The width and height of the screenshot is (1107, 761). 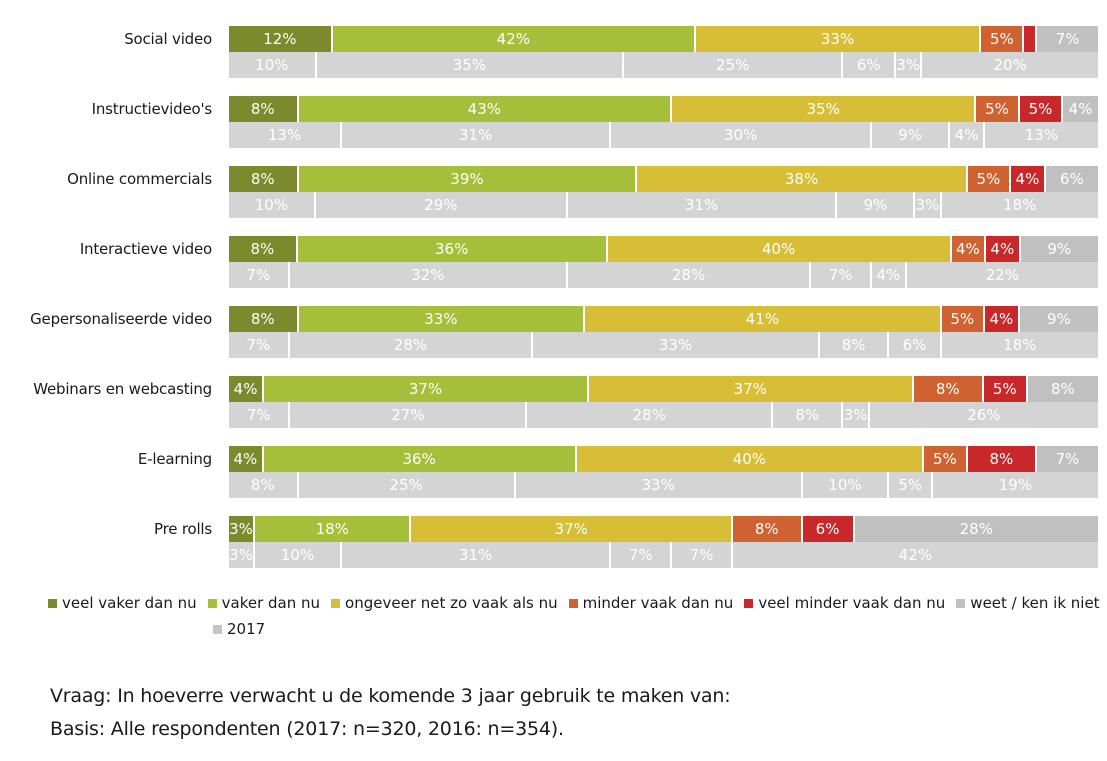 What do you see at coordinates (577, 629) in the screenshot?
I see `legend-row: 2017` at bounding box center [577, 629].